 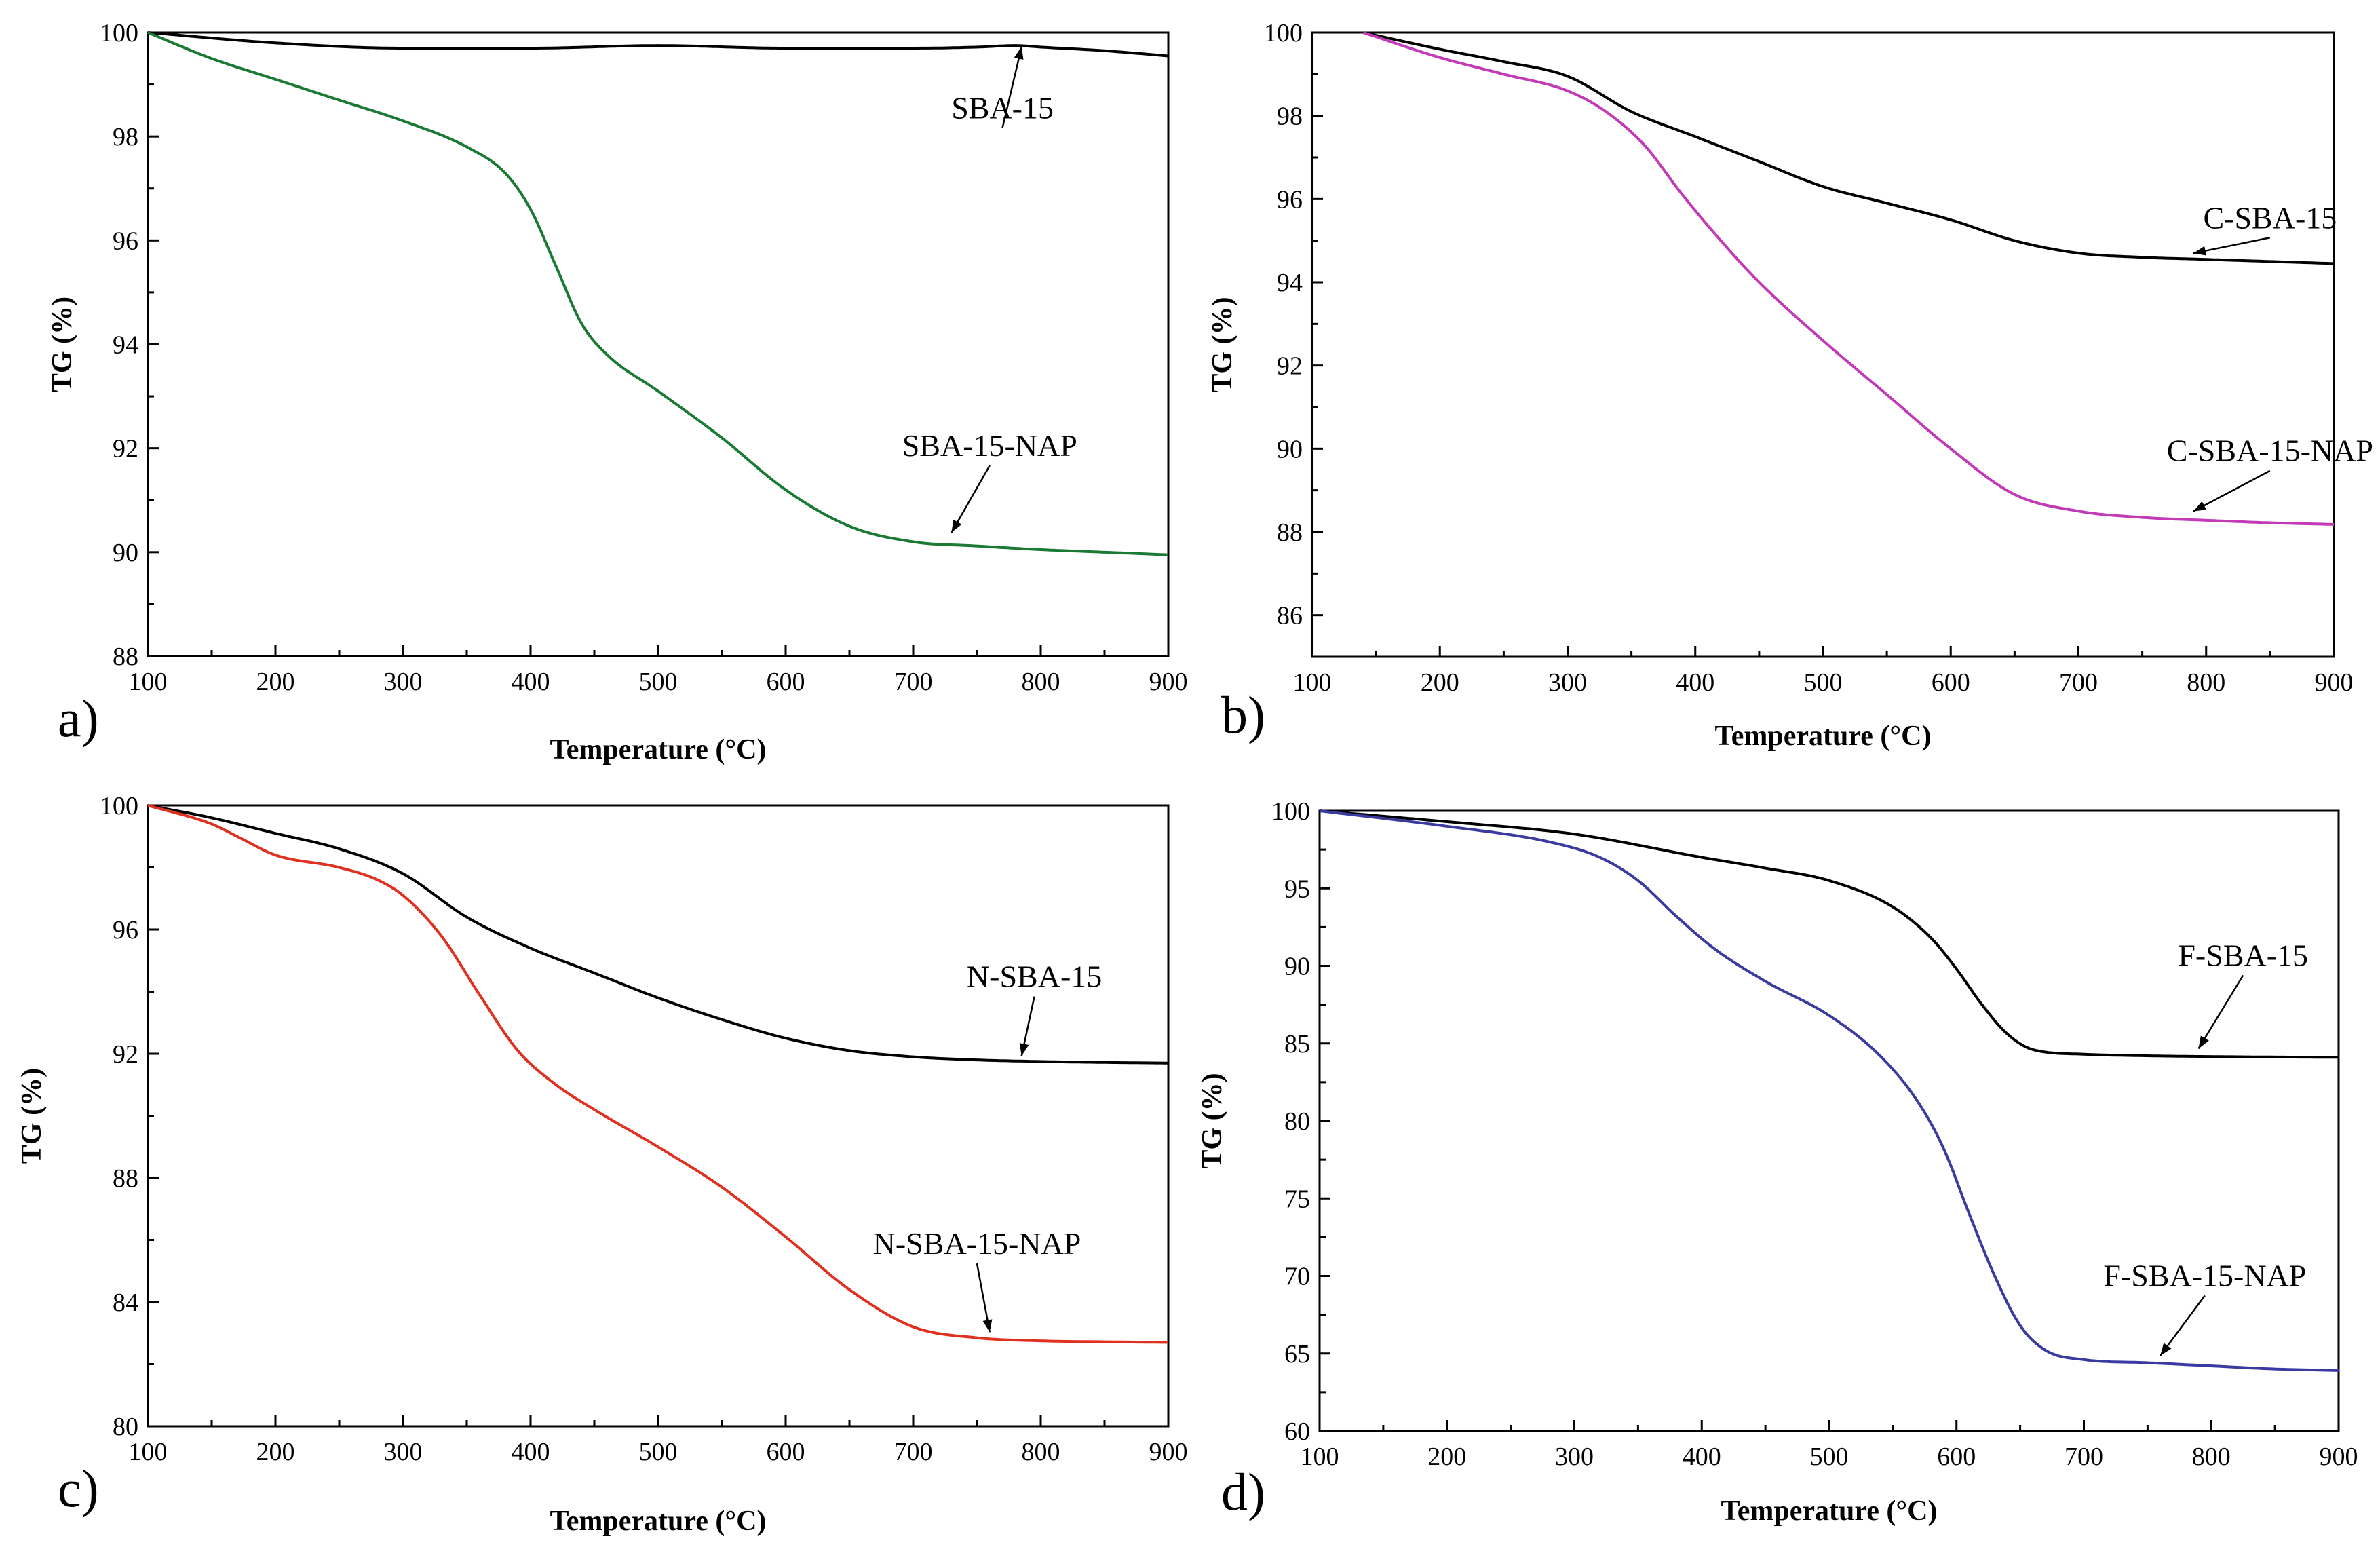 I want to click on panel-label: a), so click(x=79, y=719).